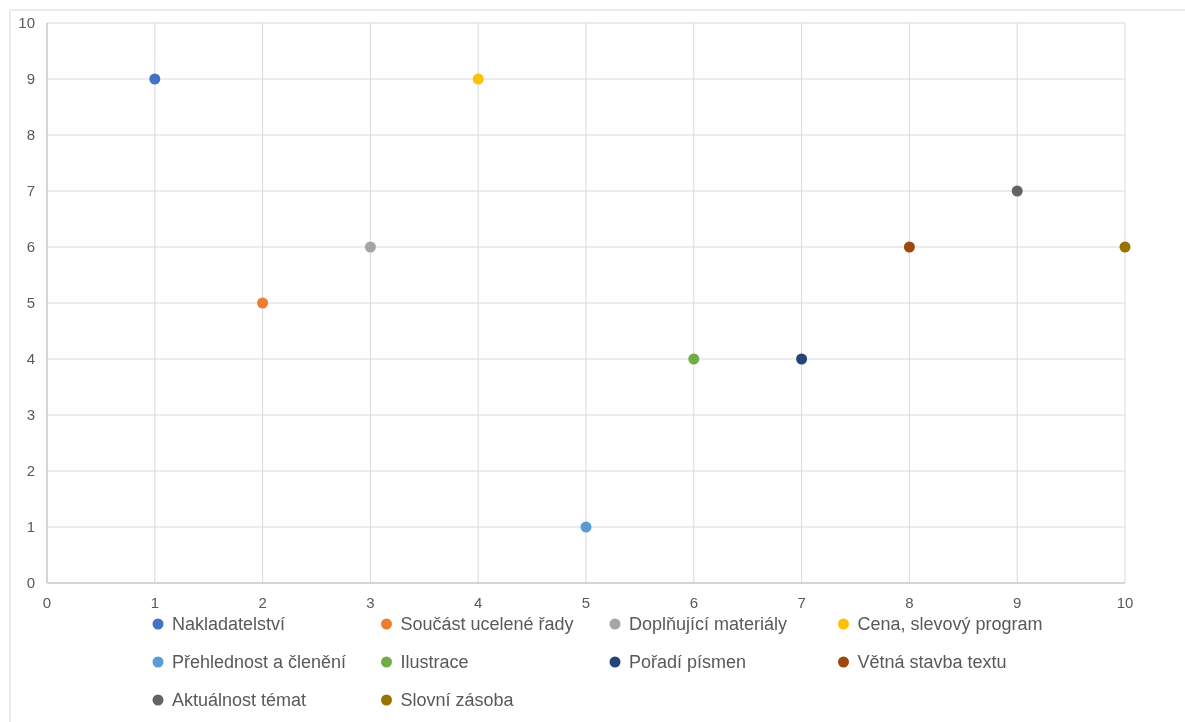  What do you see at coordinates (154, 602) in the screenshot?
I see `x-tick-label: 1` at bounding box center [154, 602].